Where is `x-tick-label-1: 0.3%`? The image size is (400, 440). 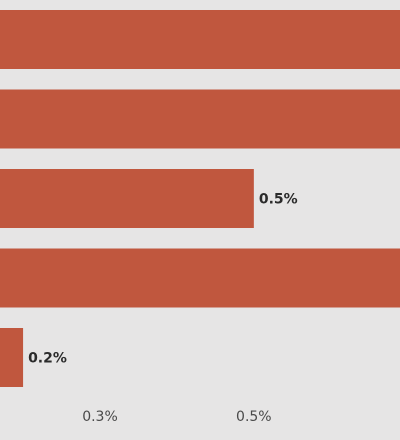
x-tick-label-1: 0.3% is located at coordinates (100, 417).